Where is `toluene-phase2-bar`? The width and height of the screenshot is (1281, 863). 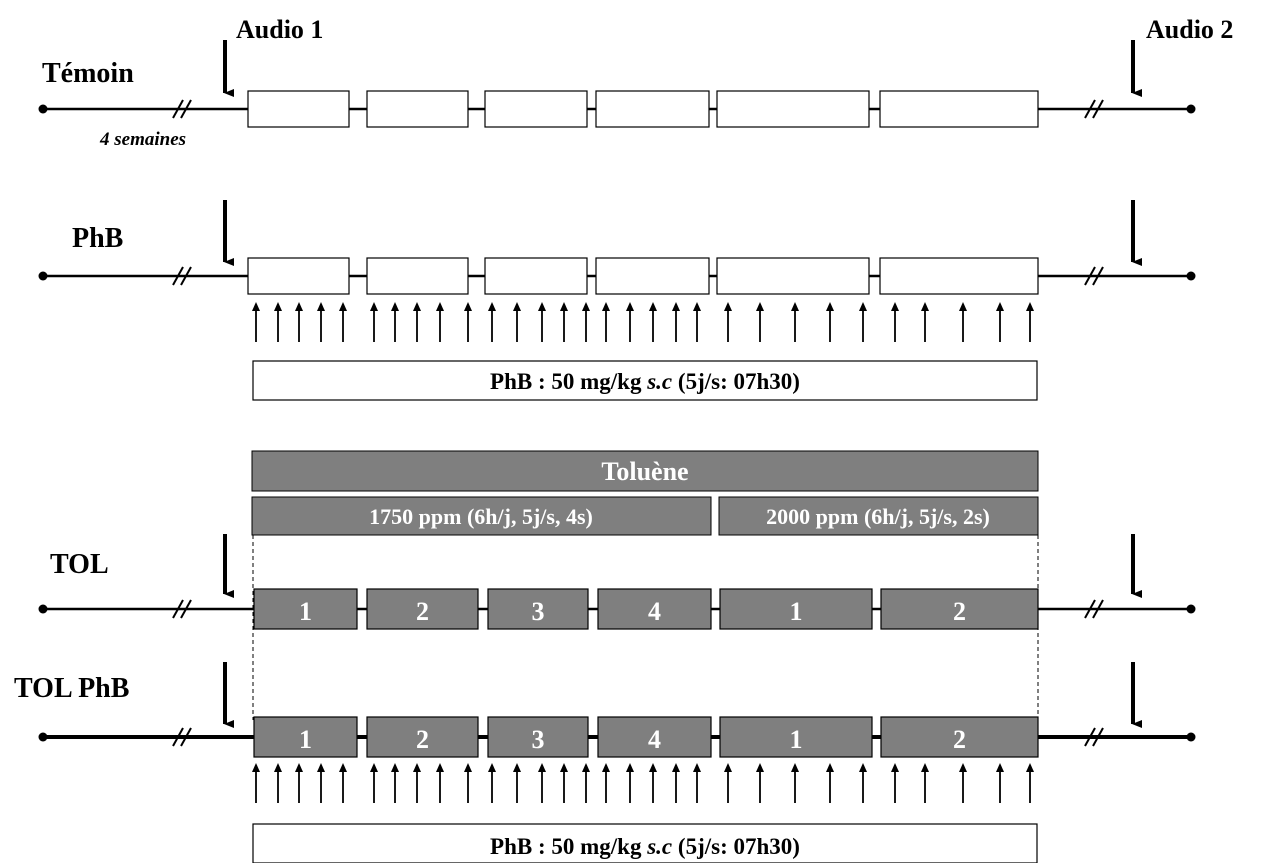
toluene-phase2-bar is located at coordinates (878, 516).